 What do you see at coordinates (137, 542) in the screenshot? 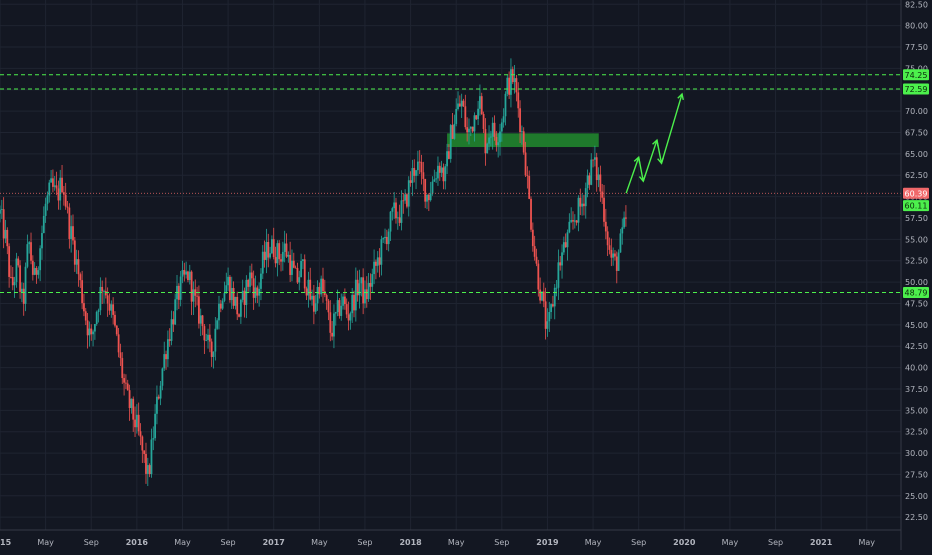
I see `time-tick-label: 2016` at bounding box center [137, 542].